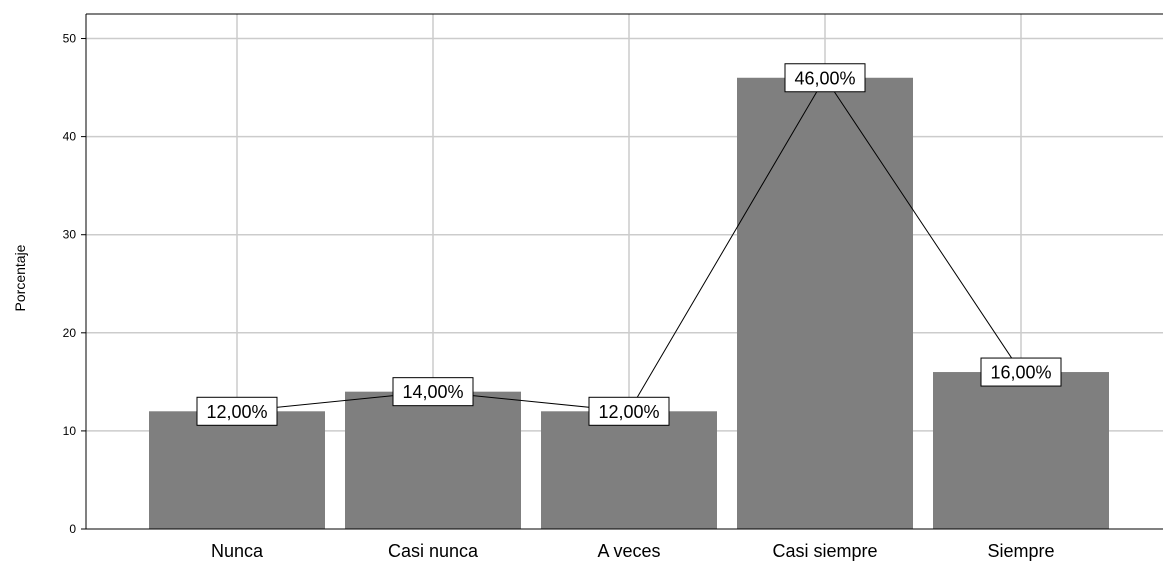 This screenshot has width=1163, height=562. I want to click on x-tick-label: A veces, so click(628, 551).